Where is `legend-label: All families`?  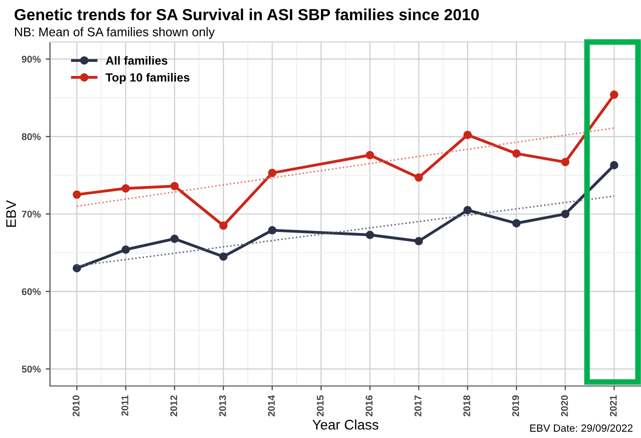 legend-label: All families is located at coordinates (137, 60).